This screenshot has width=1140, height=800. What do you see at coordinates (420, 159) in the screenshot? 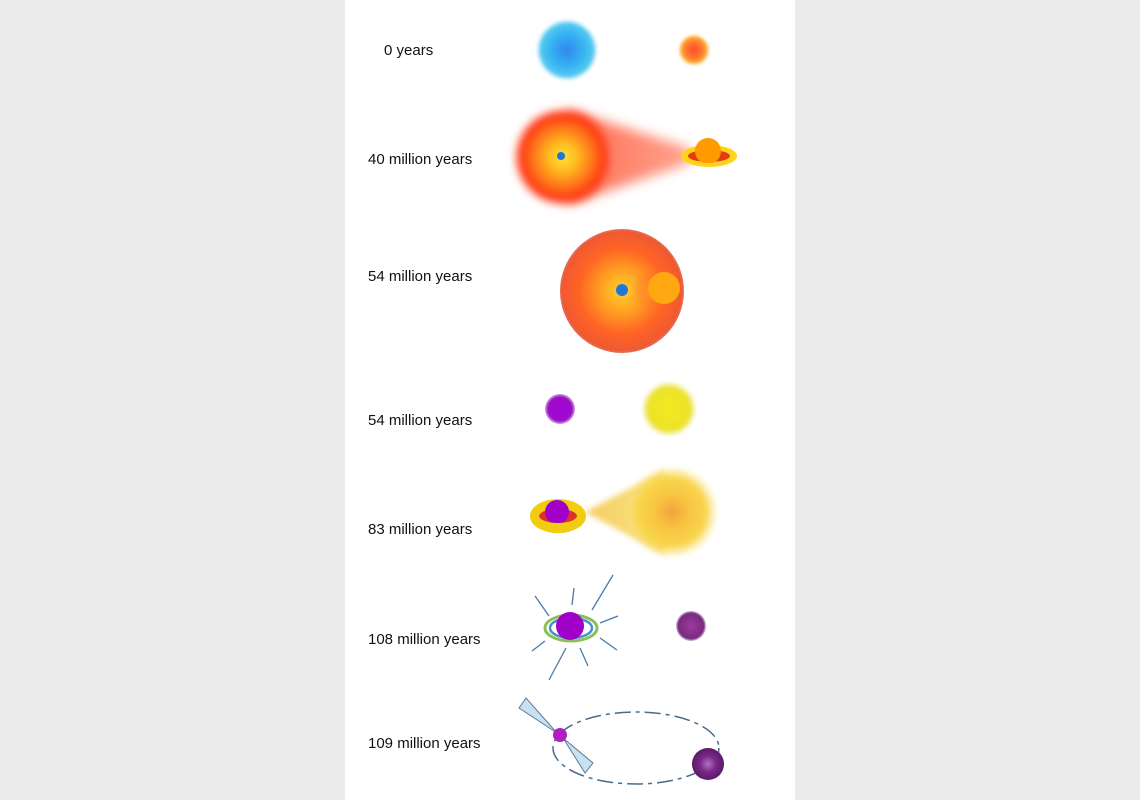
I see `stage-label-1: 40 million years` at bounding box center [420, 159].